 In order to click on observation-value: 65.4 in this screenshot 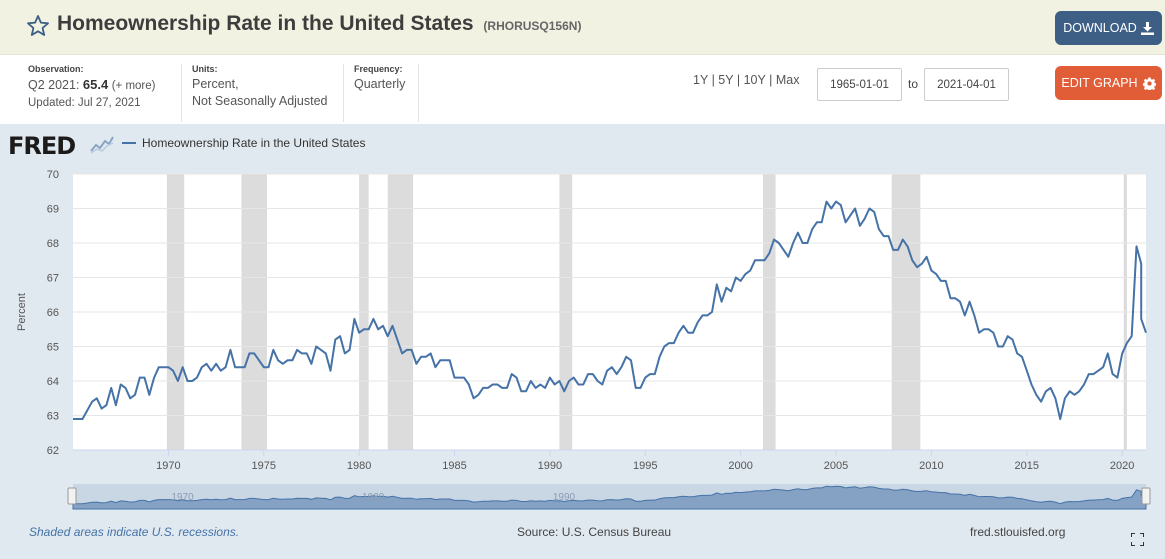, I will do `click(95, 84)`.